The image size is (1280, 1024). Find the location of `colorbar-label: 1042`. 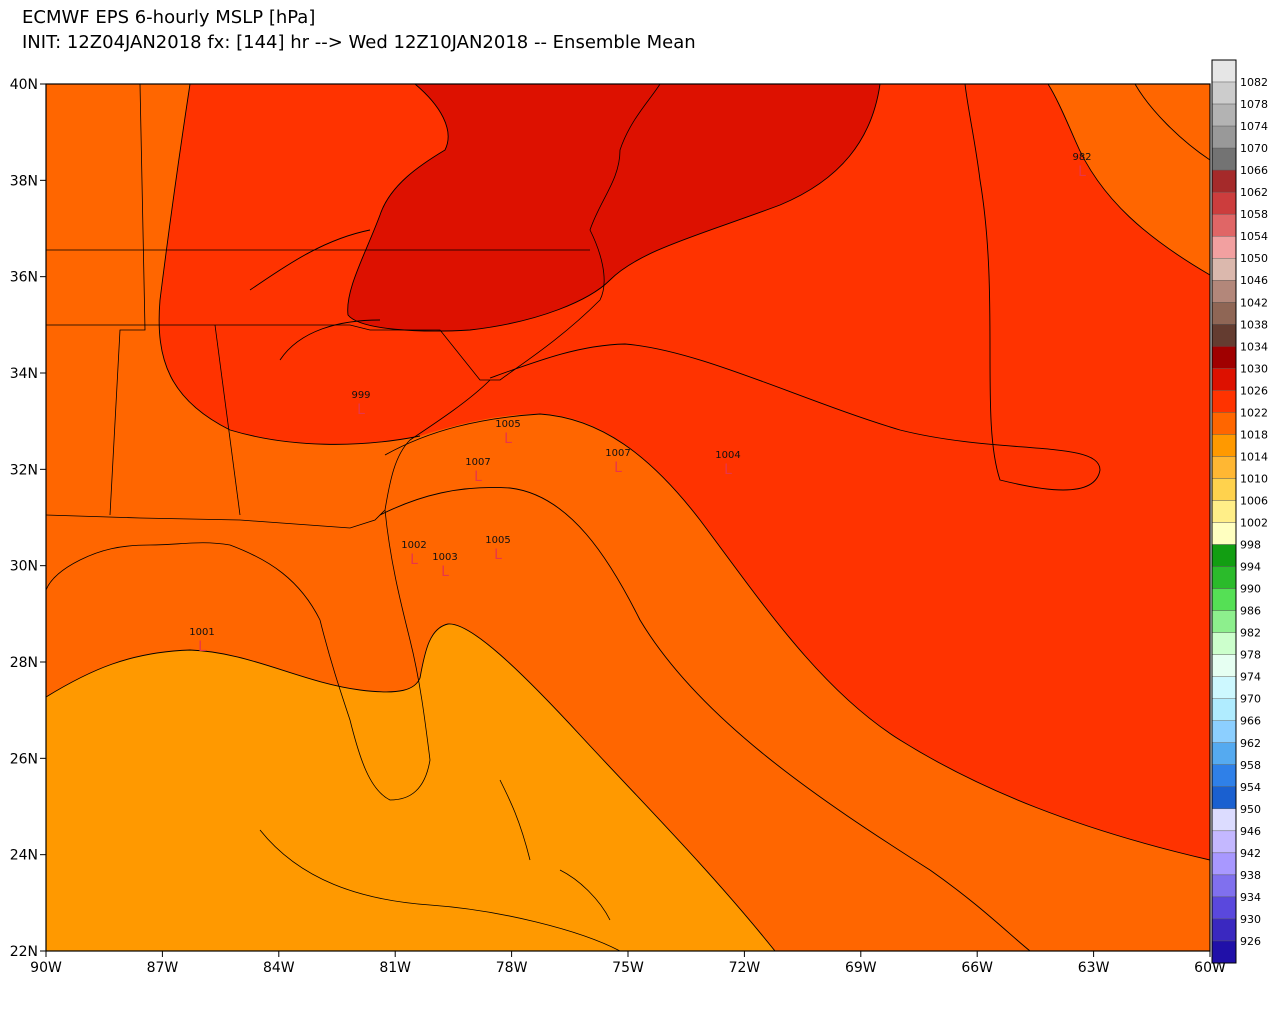

colorbar-label: 1042 is located at coordinates (1254, 302).